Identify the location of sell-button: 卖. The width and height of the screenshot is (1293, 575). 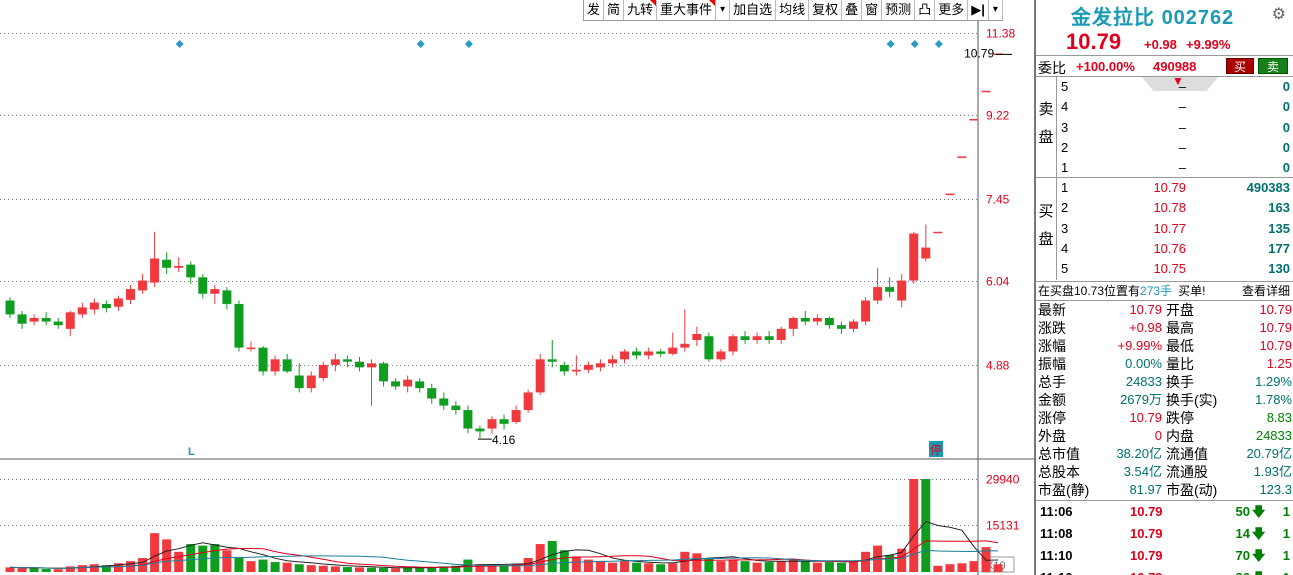
(1273, 66).